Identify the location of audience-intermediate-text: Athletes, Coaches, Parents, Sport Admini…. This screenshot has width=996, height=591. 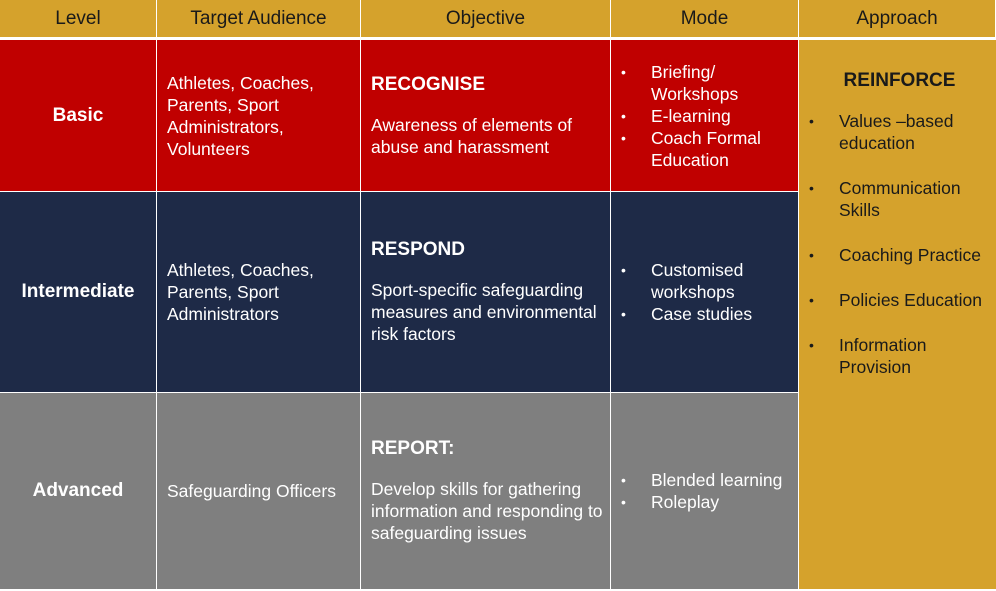
(240, 292).